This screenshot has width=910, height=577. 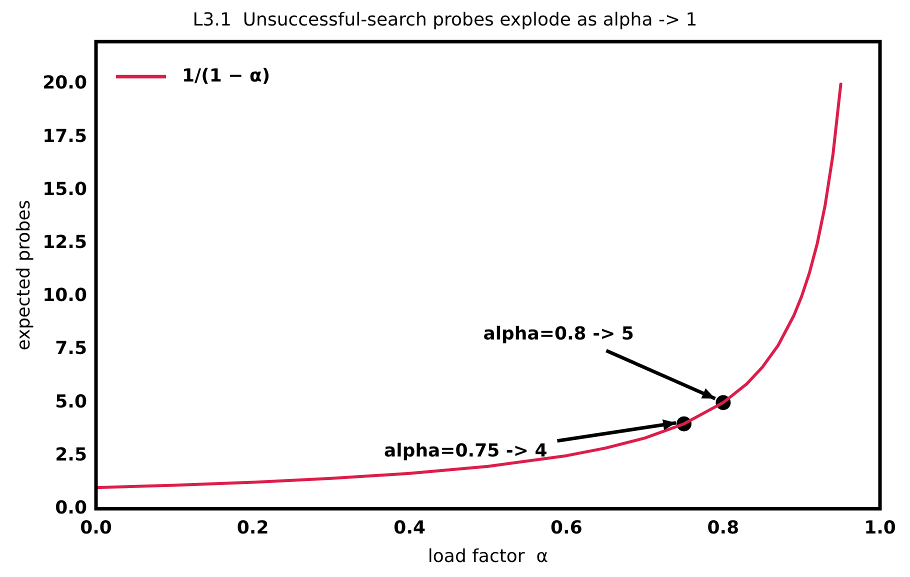 What do you see at coordinates (445, 19) in the screenshot?
I see `chart-title: L3.1 Unsuccessful-search probes explode as alpha -> 1` at bounding box center [445, 19].